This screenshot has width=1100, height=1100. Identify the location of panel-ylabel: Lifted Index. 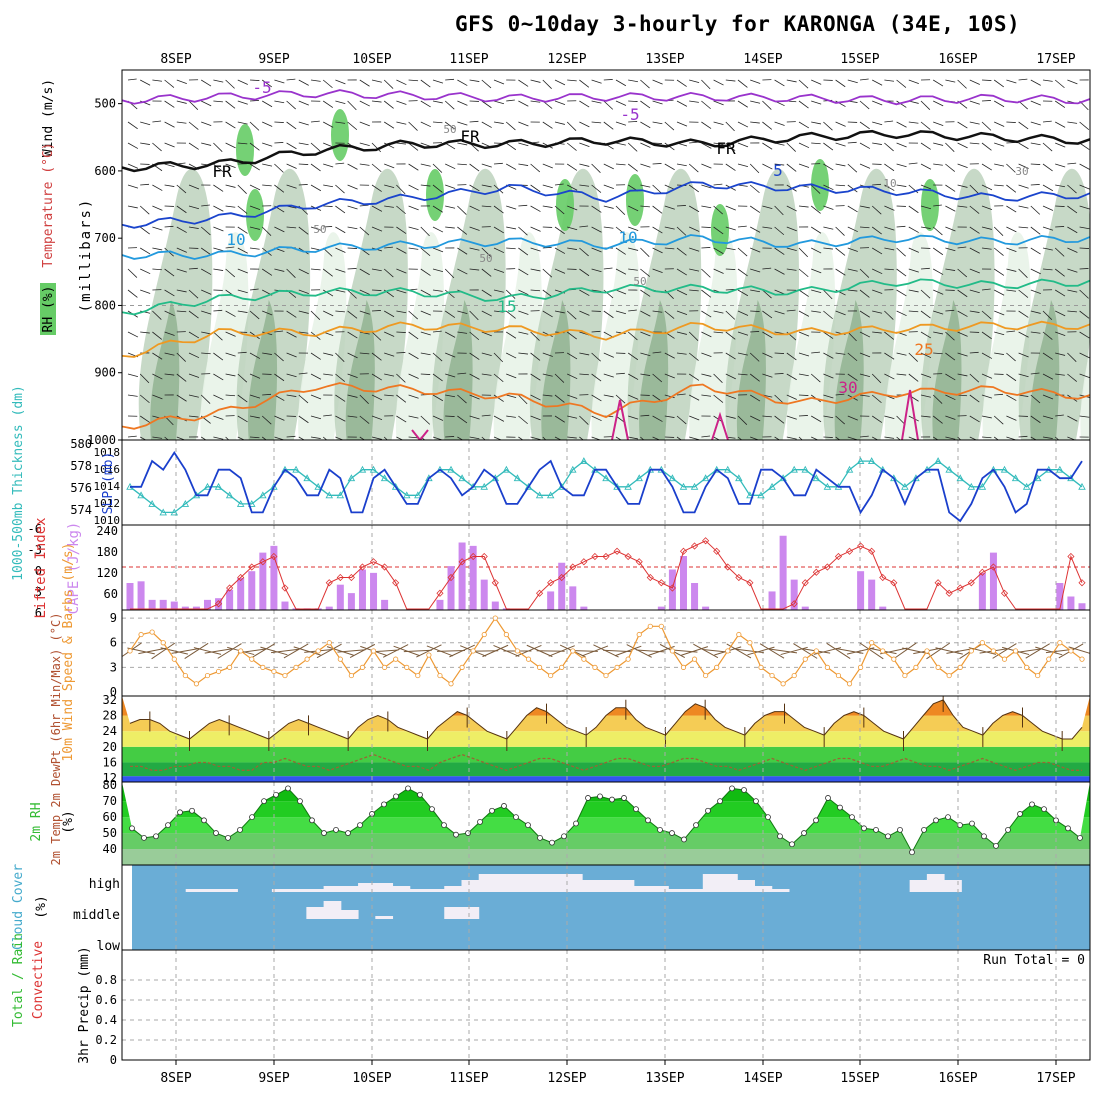
(41, 567).